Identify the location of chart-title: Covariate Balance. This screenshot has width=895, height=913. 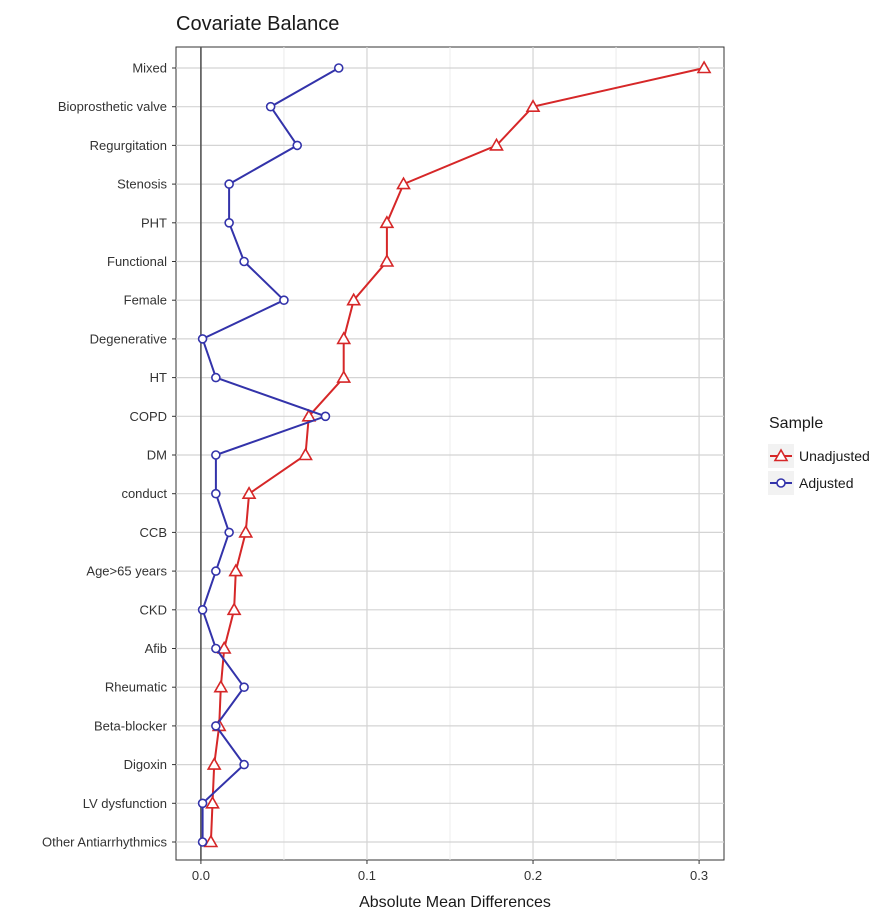
(257, 24).